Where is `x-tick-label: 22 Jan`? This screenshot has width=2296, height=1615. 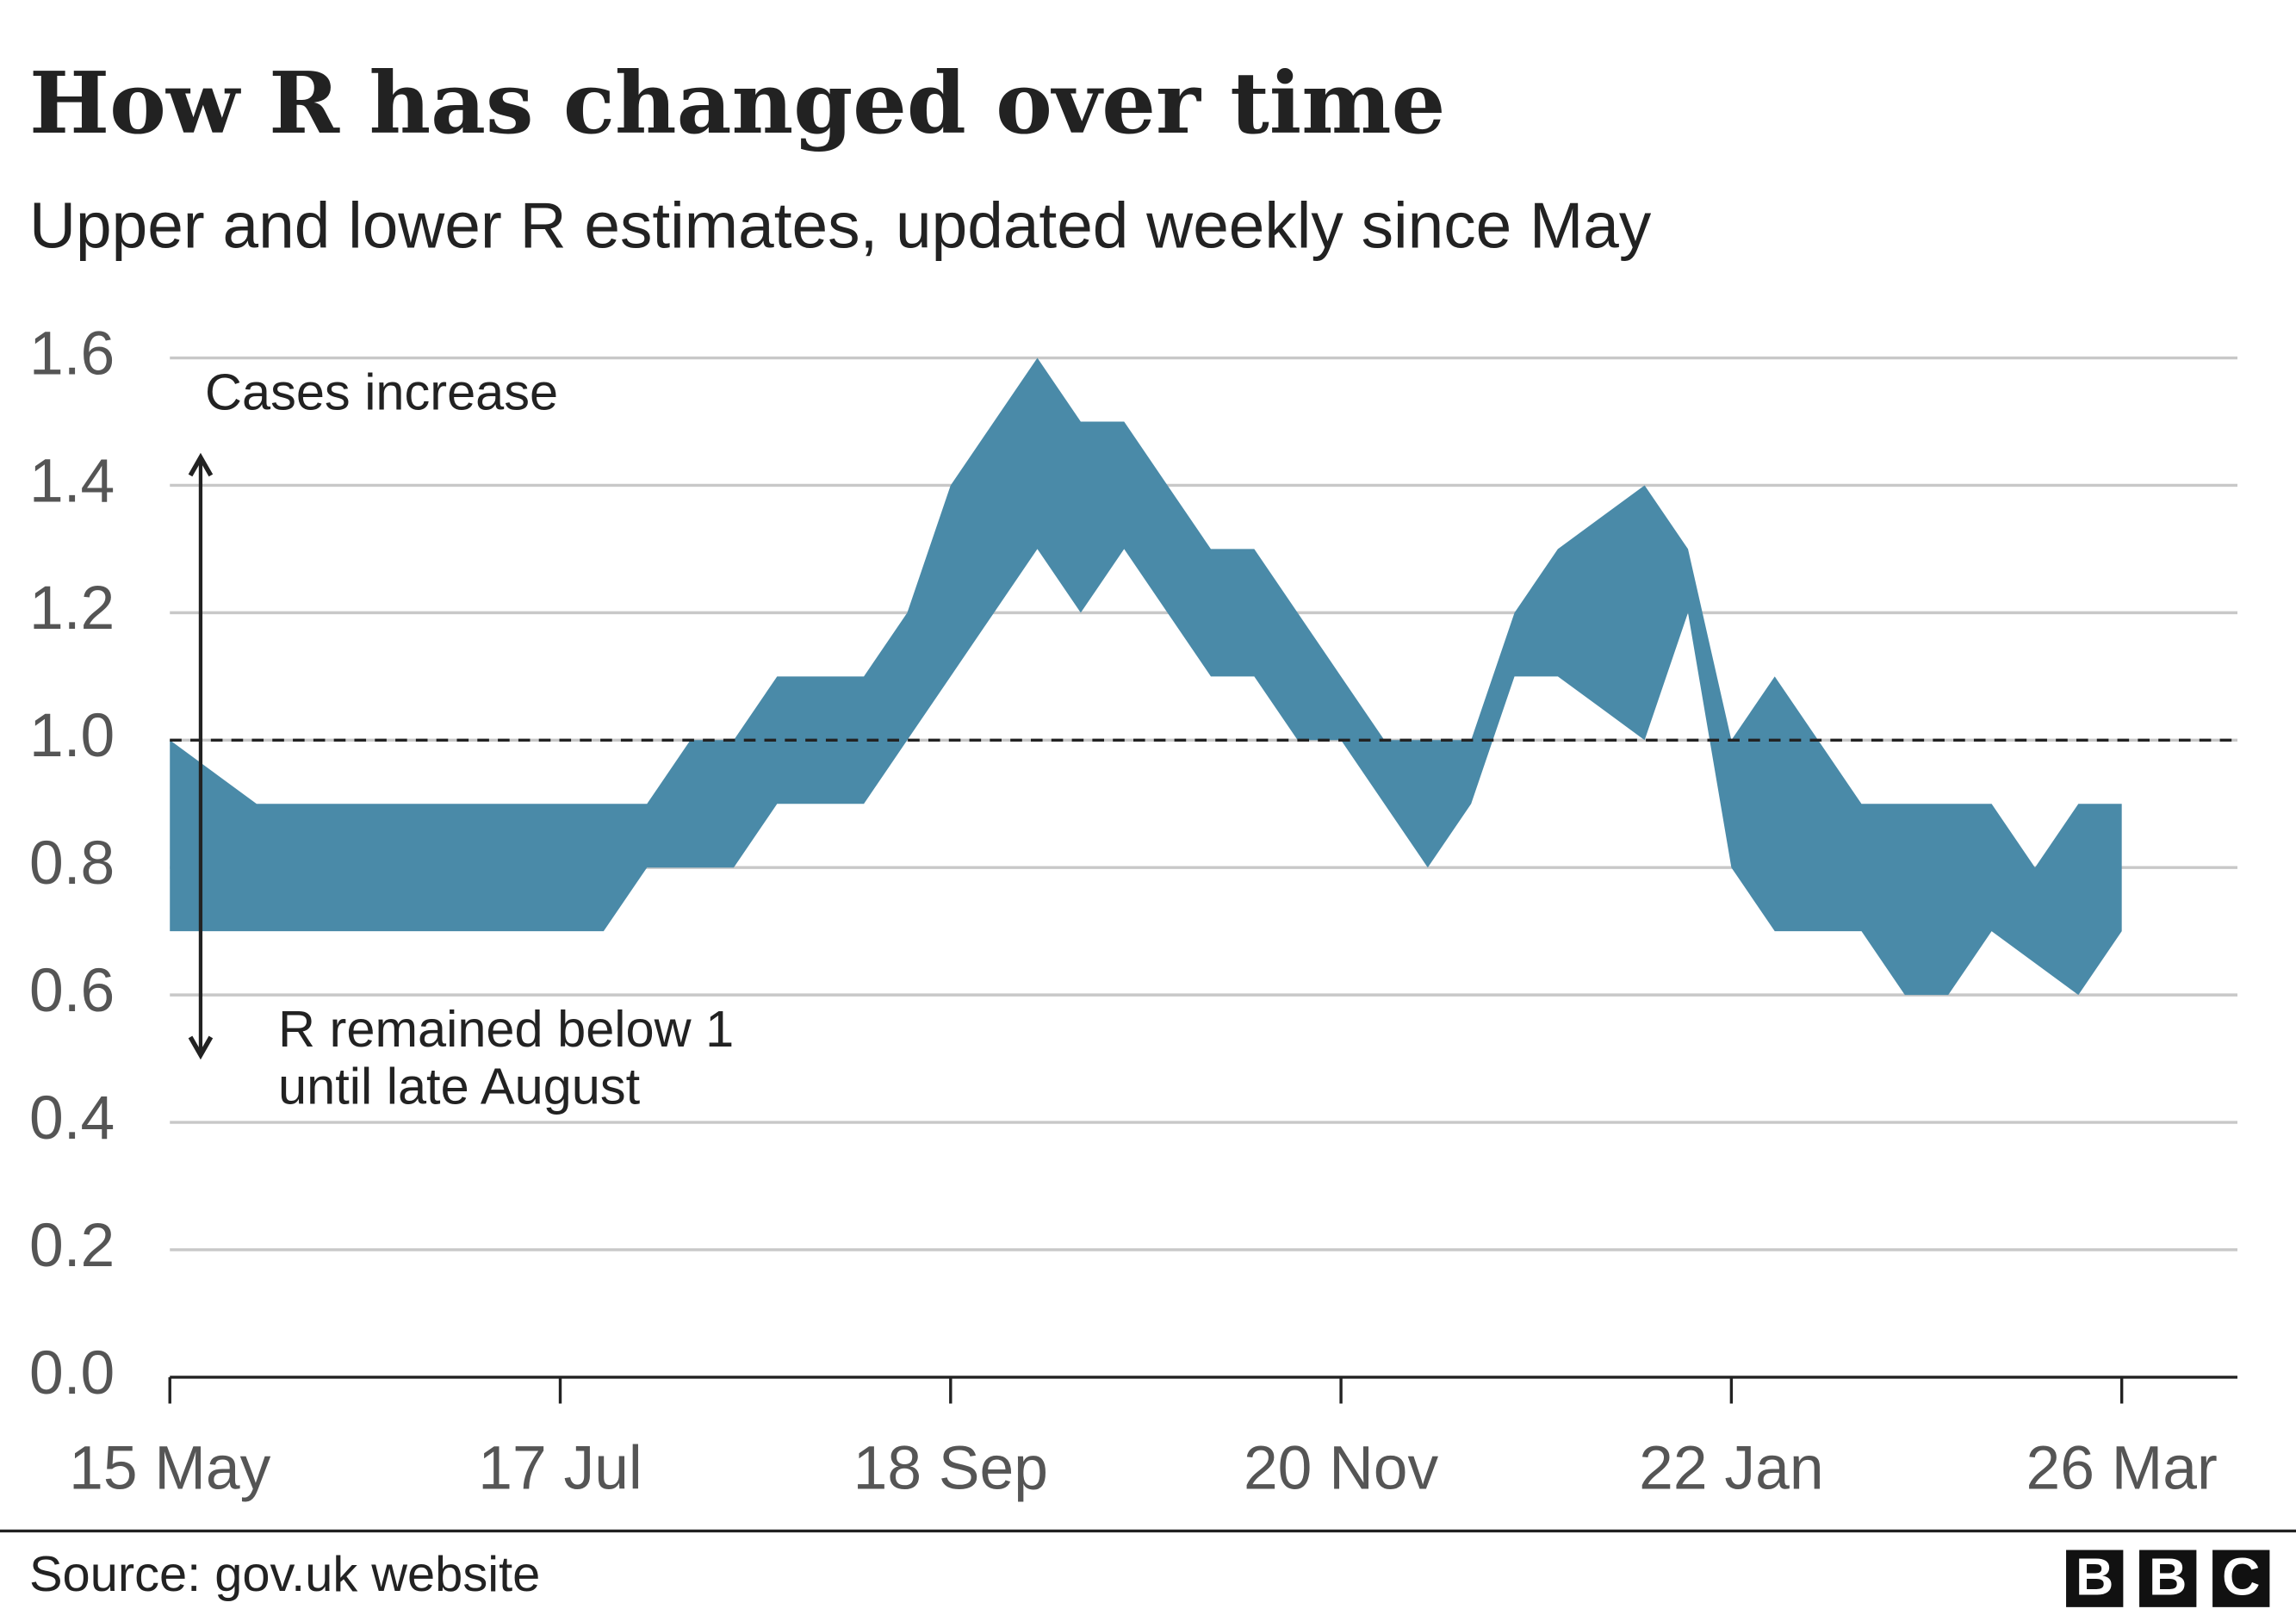
x-tick-label: 22 Jan is located at coordinates (1731, 1467).